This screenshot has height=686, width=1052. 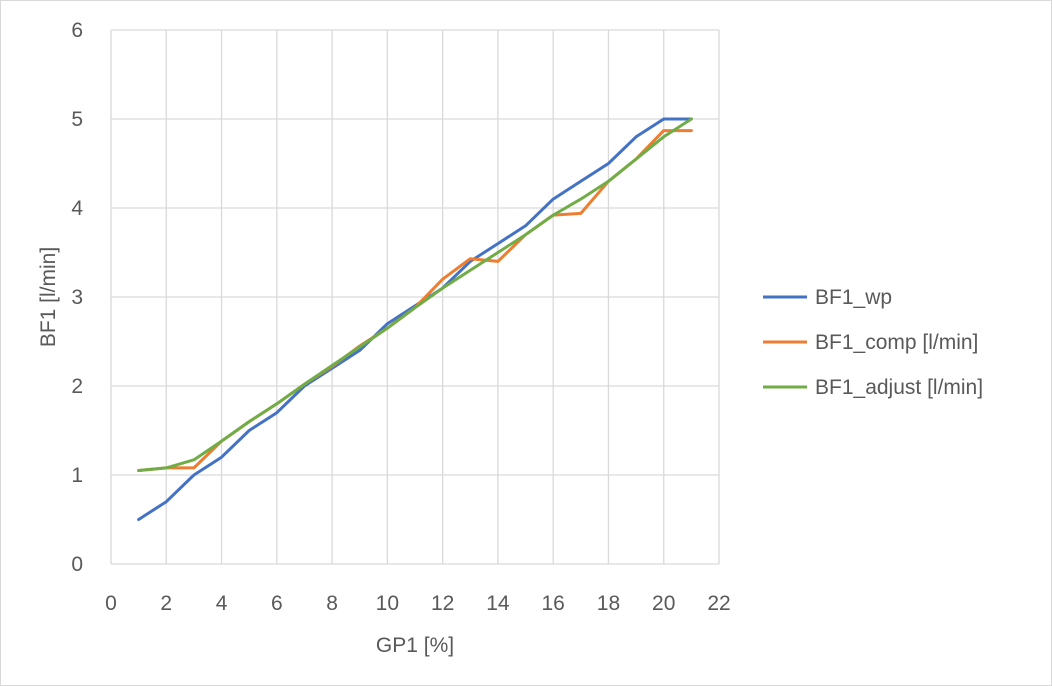 What do you see at coordinates (442, 603) in the screenshot?
I see `x-tick-label: 12` at bounding box center [442, 603].